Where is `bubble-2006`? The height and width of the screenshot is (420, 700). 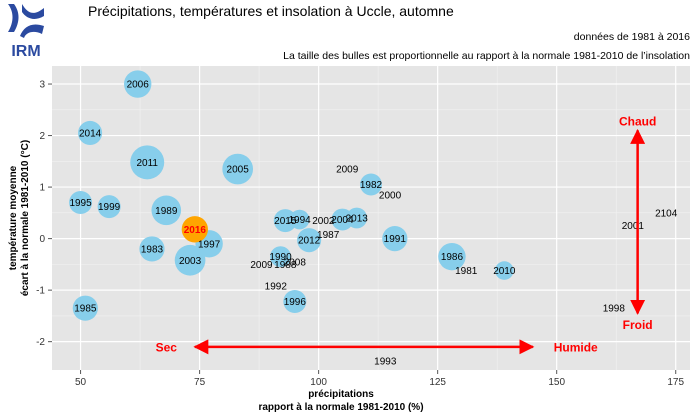
bubble-2006 is located at coordinates (138, 84).